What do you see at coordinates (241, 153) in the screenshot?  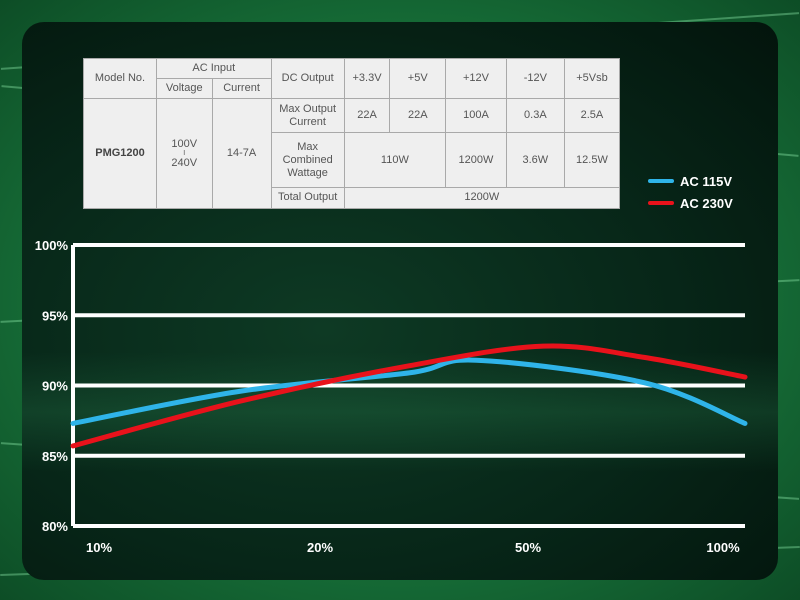 I see `current-value: 14-7A` at bounding box center [241, 153].